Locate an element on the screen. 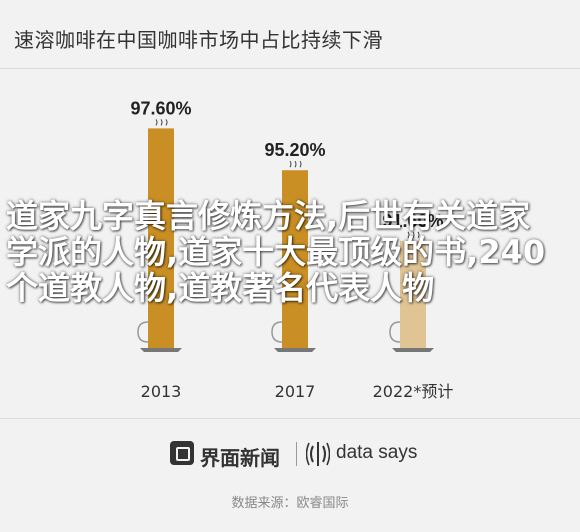 This screenshot has width=580, height=532. category-label-0: 2013 is located at coordinates (161, 391).